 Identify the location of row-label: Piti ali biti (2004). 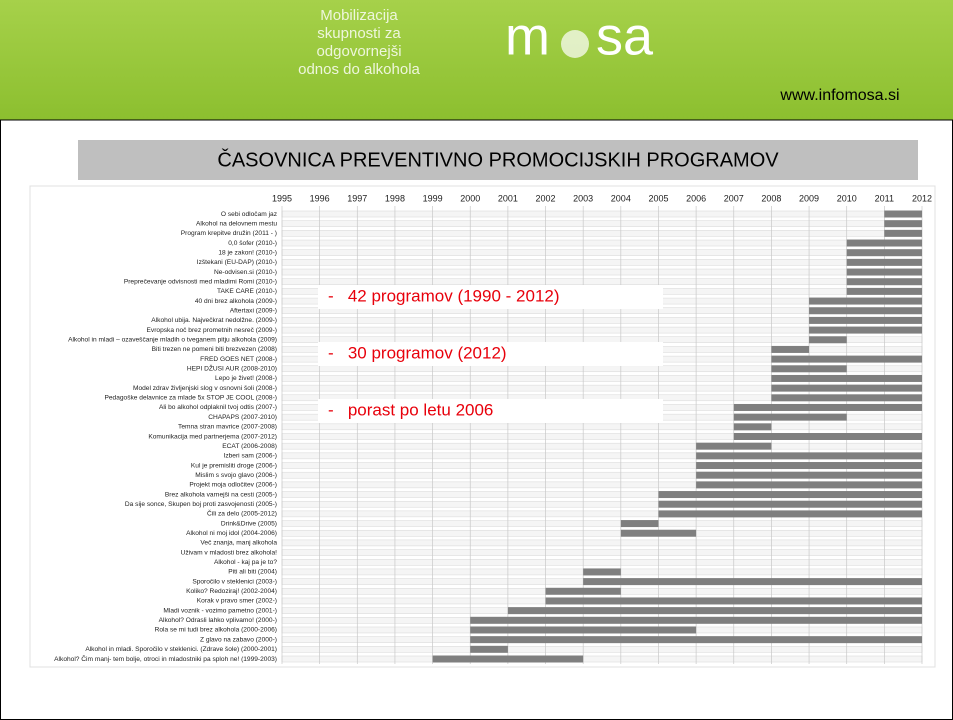
(252, 572).